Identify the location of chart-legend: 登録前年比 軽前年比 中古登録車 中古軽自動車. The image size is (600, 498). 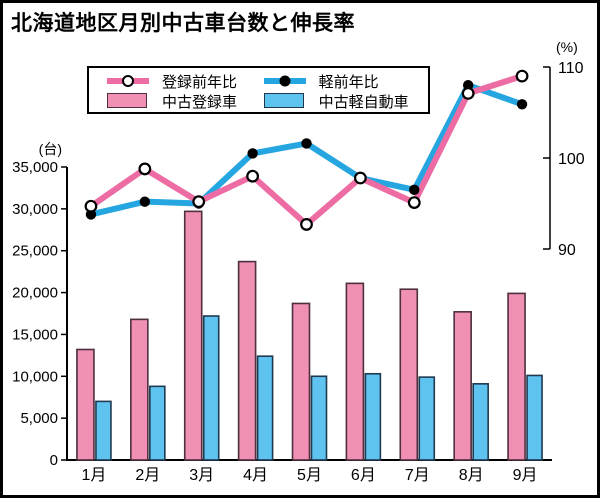
(258, 90).